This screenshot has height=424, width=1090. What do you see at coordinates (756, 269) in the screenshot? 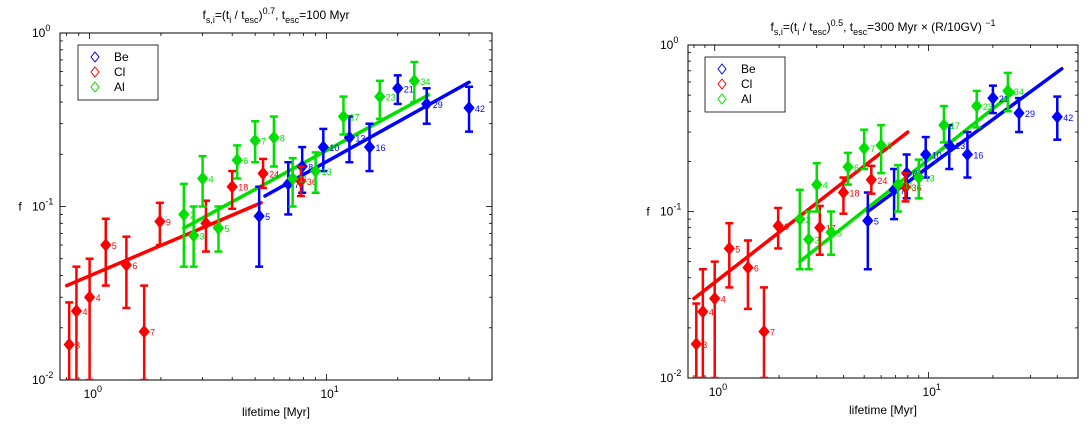
I see `data-label-Cl: 6` at bounding box center [756, 269].